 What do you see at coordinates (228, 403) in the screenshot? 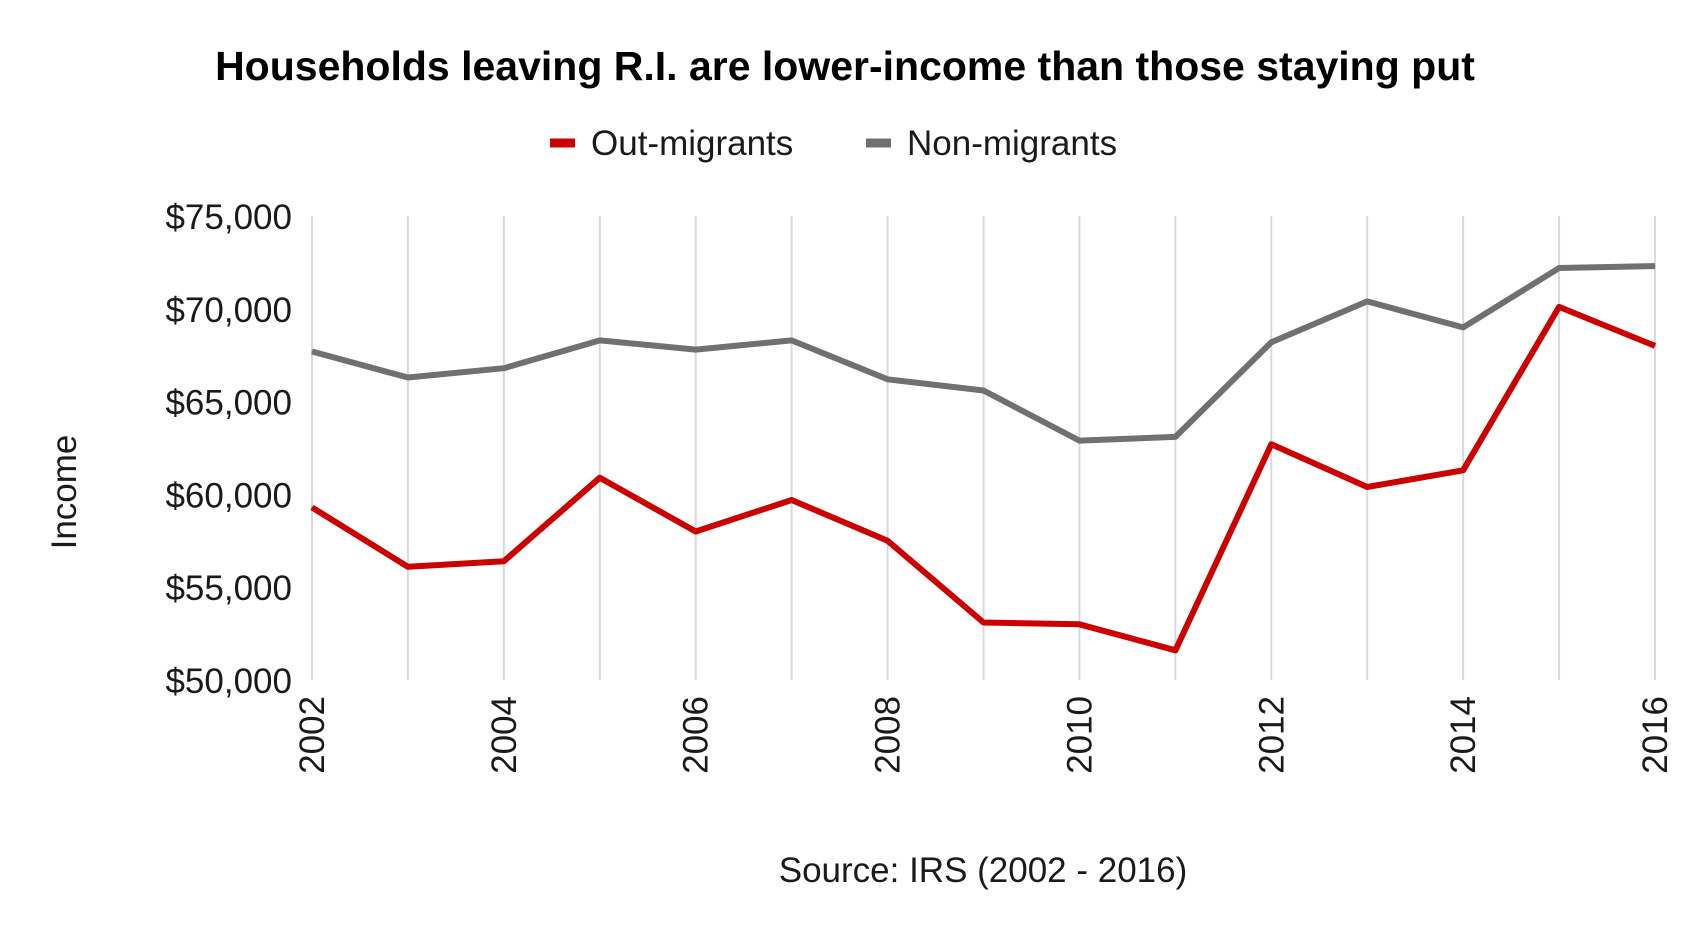
I see `y-tick-label: $65,000` at bounding box center [228, 403].